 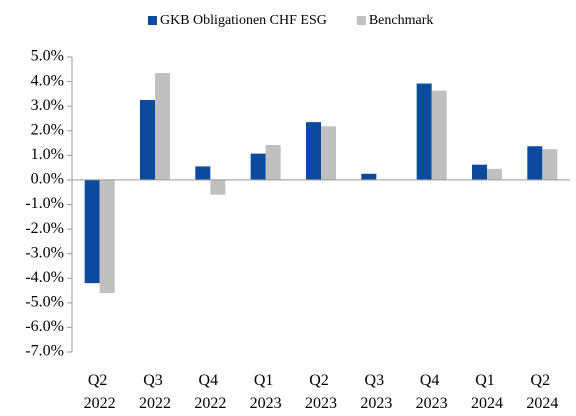 What do you see at coordinates (44, 228) in the screenshot?
I see `y-tick-label: -2.0%` at bounding box center [44, 228].